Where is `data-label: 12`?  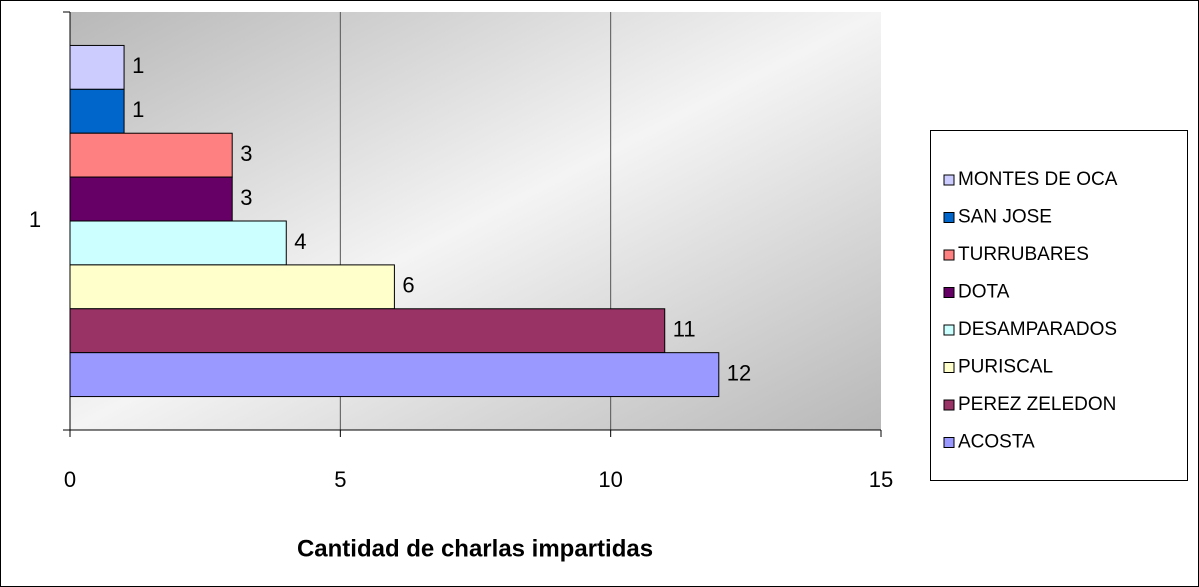 data-label: 12 is located at coordinates (739, 372).